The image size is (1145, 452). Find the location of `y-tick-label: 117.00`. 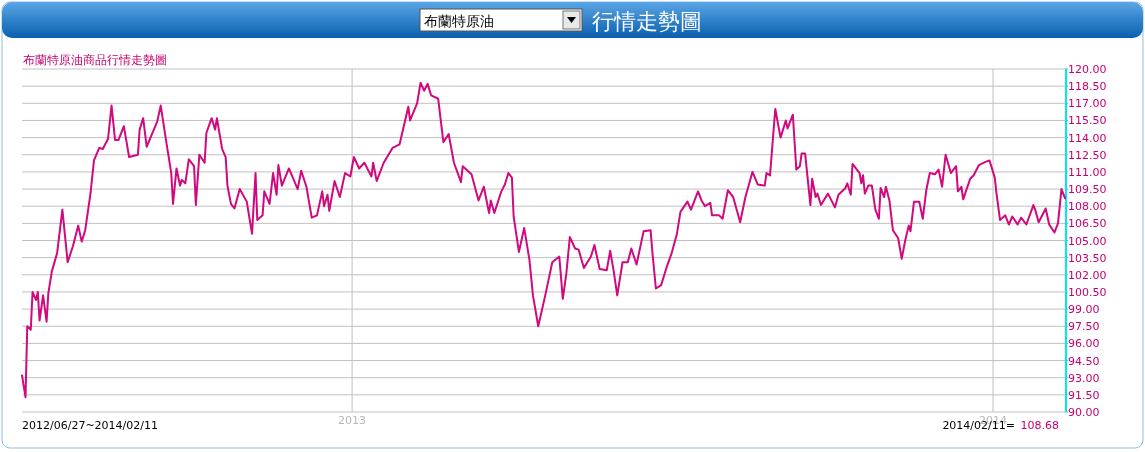

y-tick-label: 117.00 is located at coordinates (1087, 104).